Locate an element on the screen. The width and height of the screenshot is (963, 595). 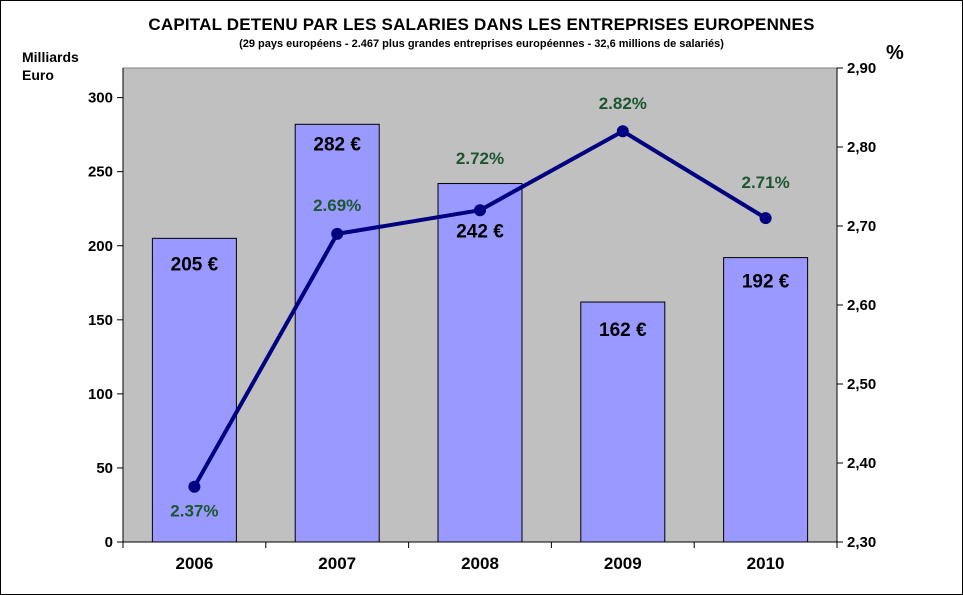
line-point-label: 2.82% is located at coordinates (623, 103).